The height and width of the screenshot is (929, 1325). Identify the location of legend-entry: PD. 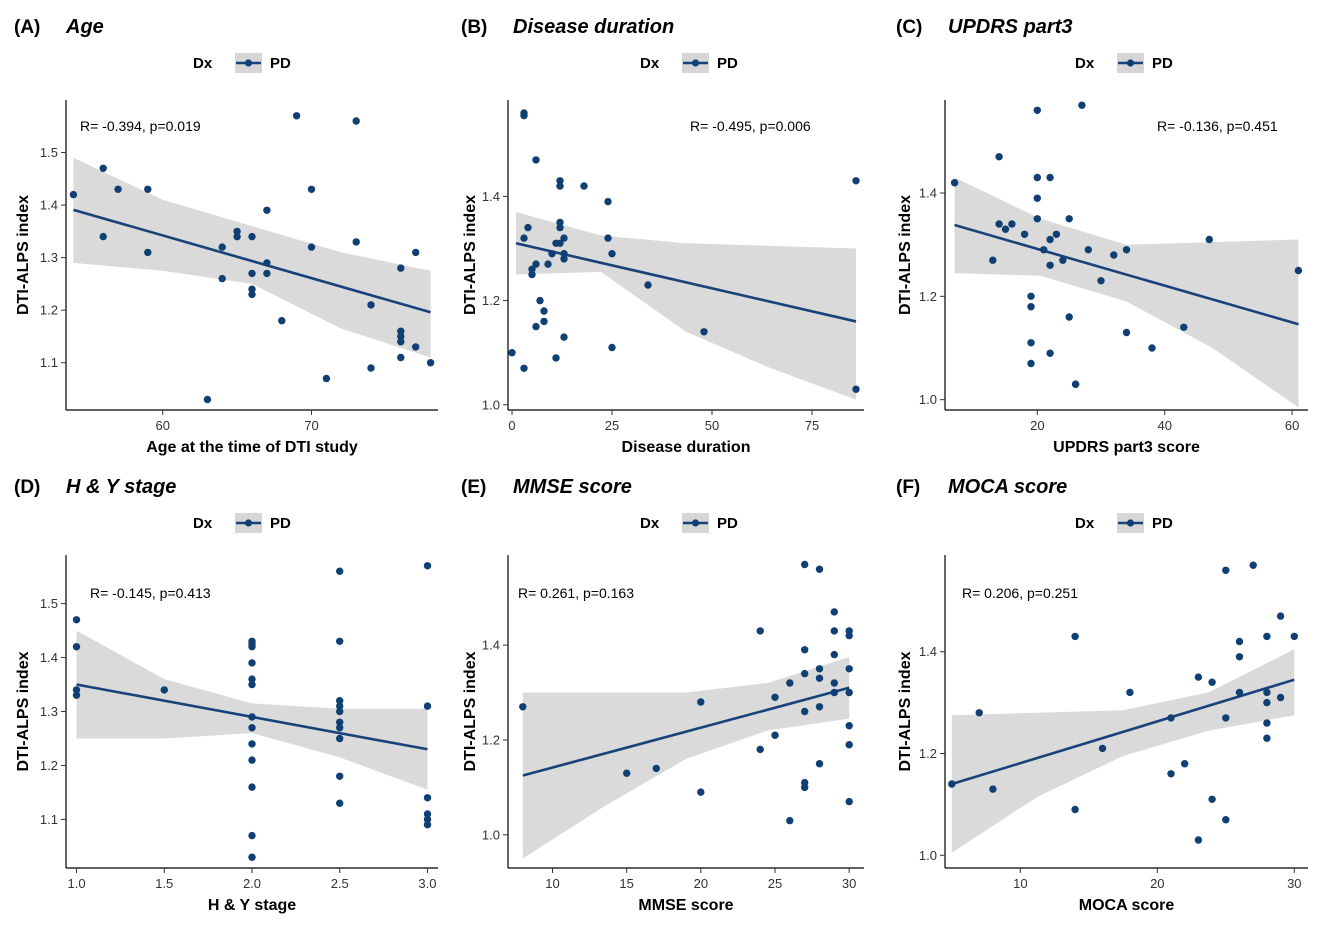
(280, 63).